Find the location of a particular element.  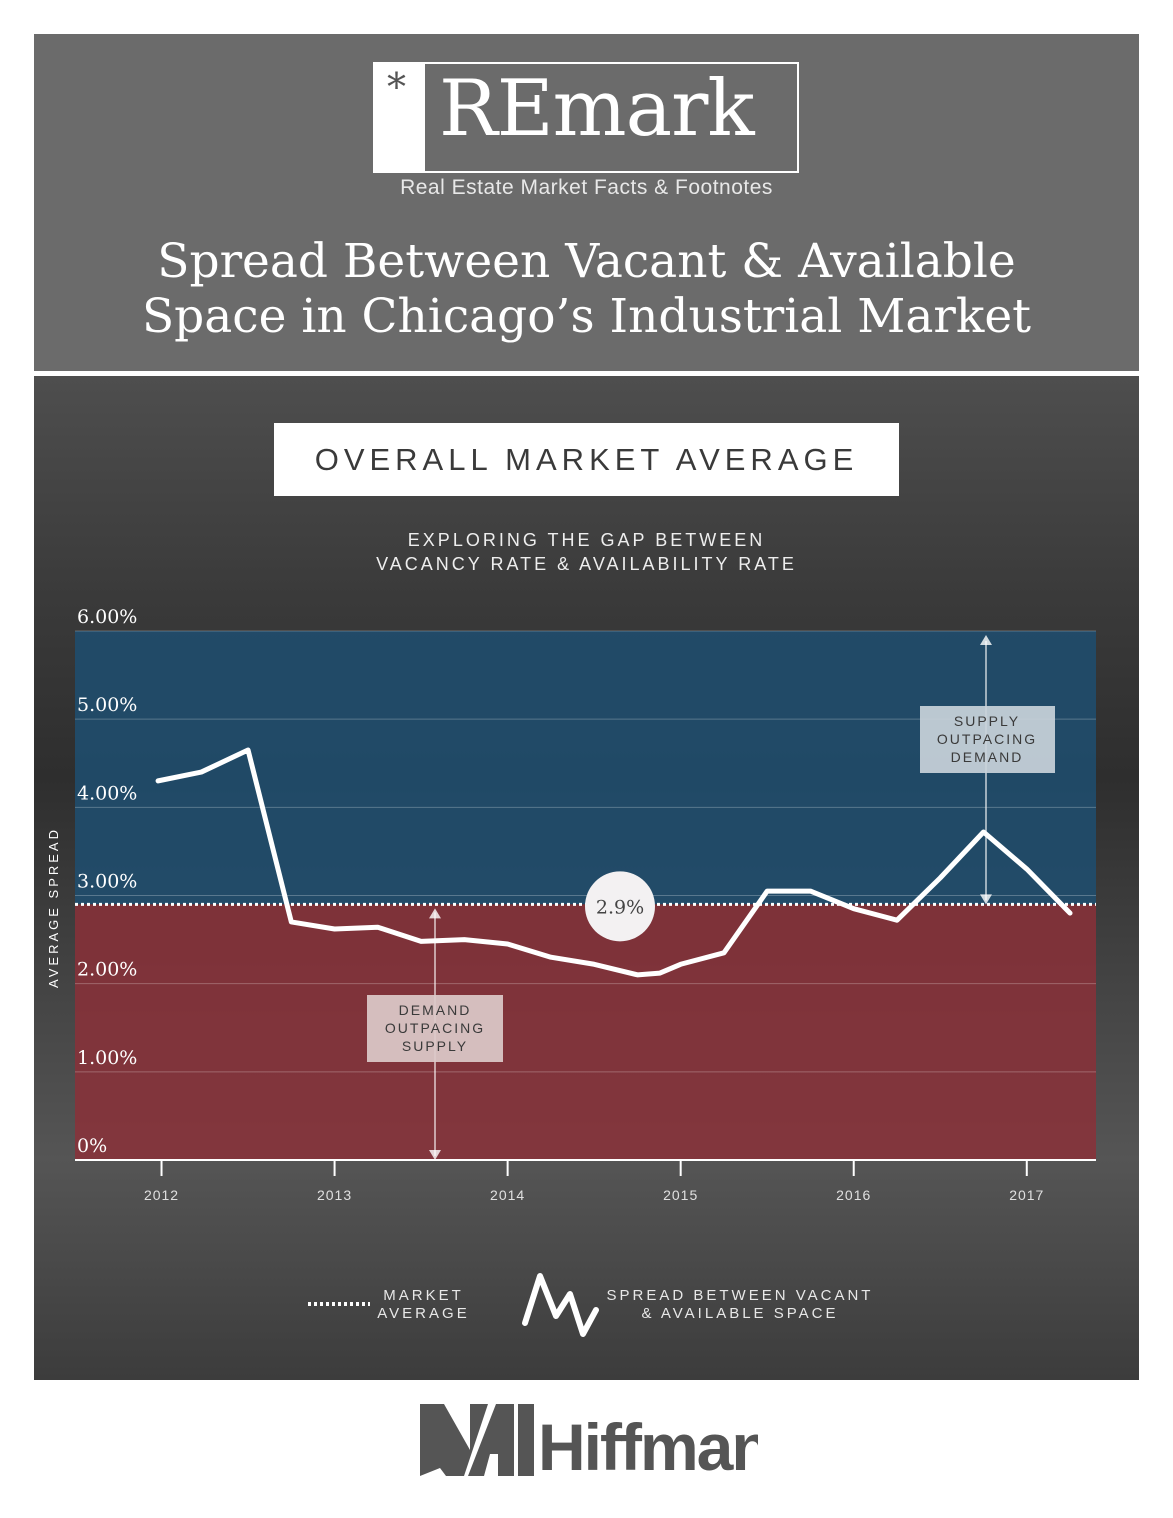

x-tick-label: 2014 is located at coordinates (507, 1195).